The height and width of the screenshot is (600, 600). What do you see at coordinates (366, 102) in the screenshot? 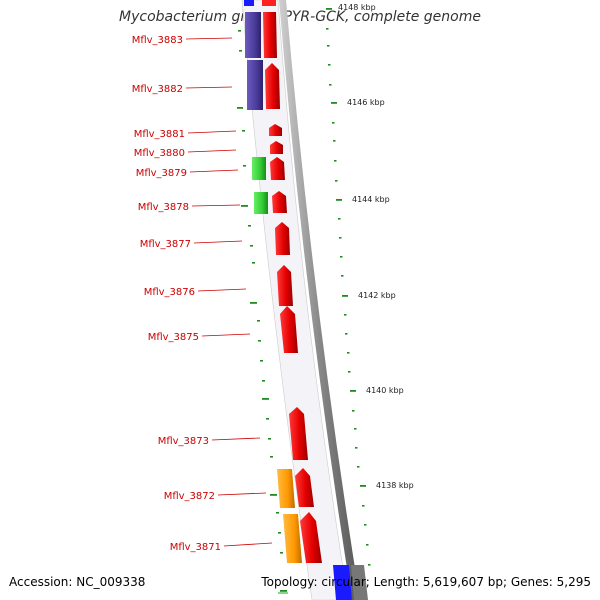
I see `kbp-label-4146: 4146 kbp` at bounding box center [366, 102].